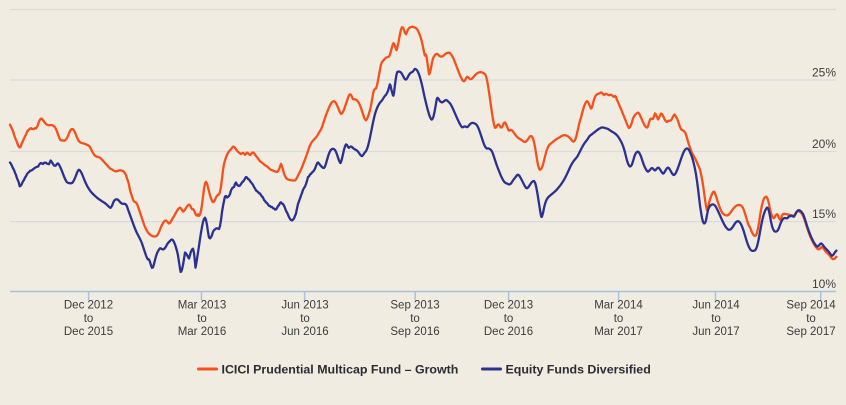 Image resolution: width=846 pixels, height=405 pixels. Describe the element at coordinates (810, 332) in the screenshot. I see `svg-text: Sep 2017` at that location.